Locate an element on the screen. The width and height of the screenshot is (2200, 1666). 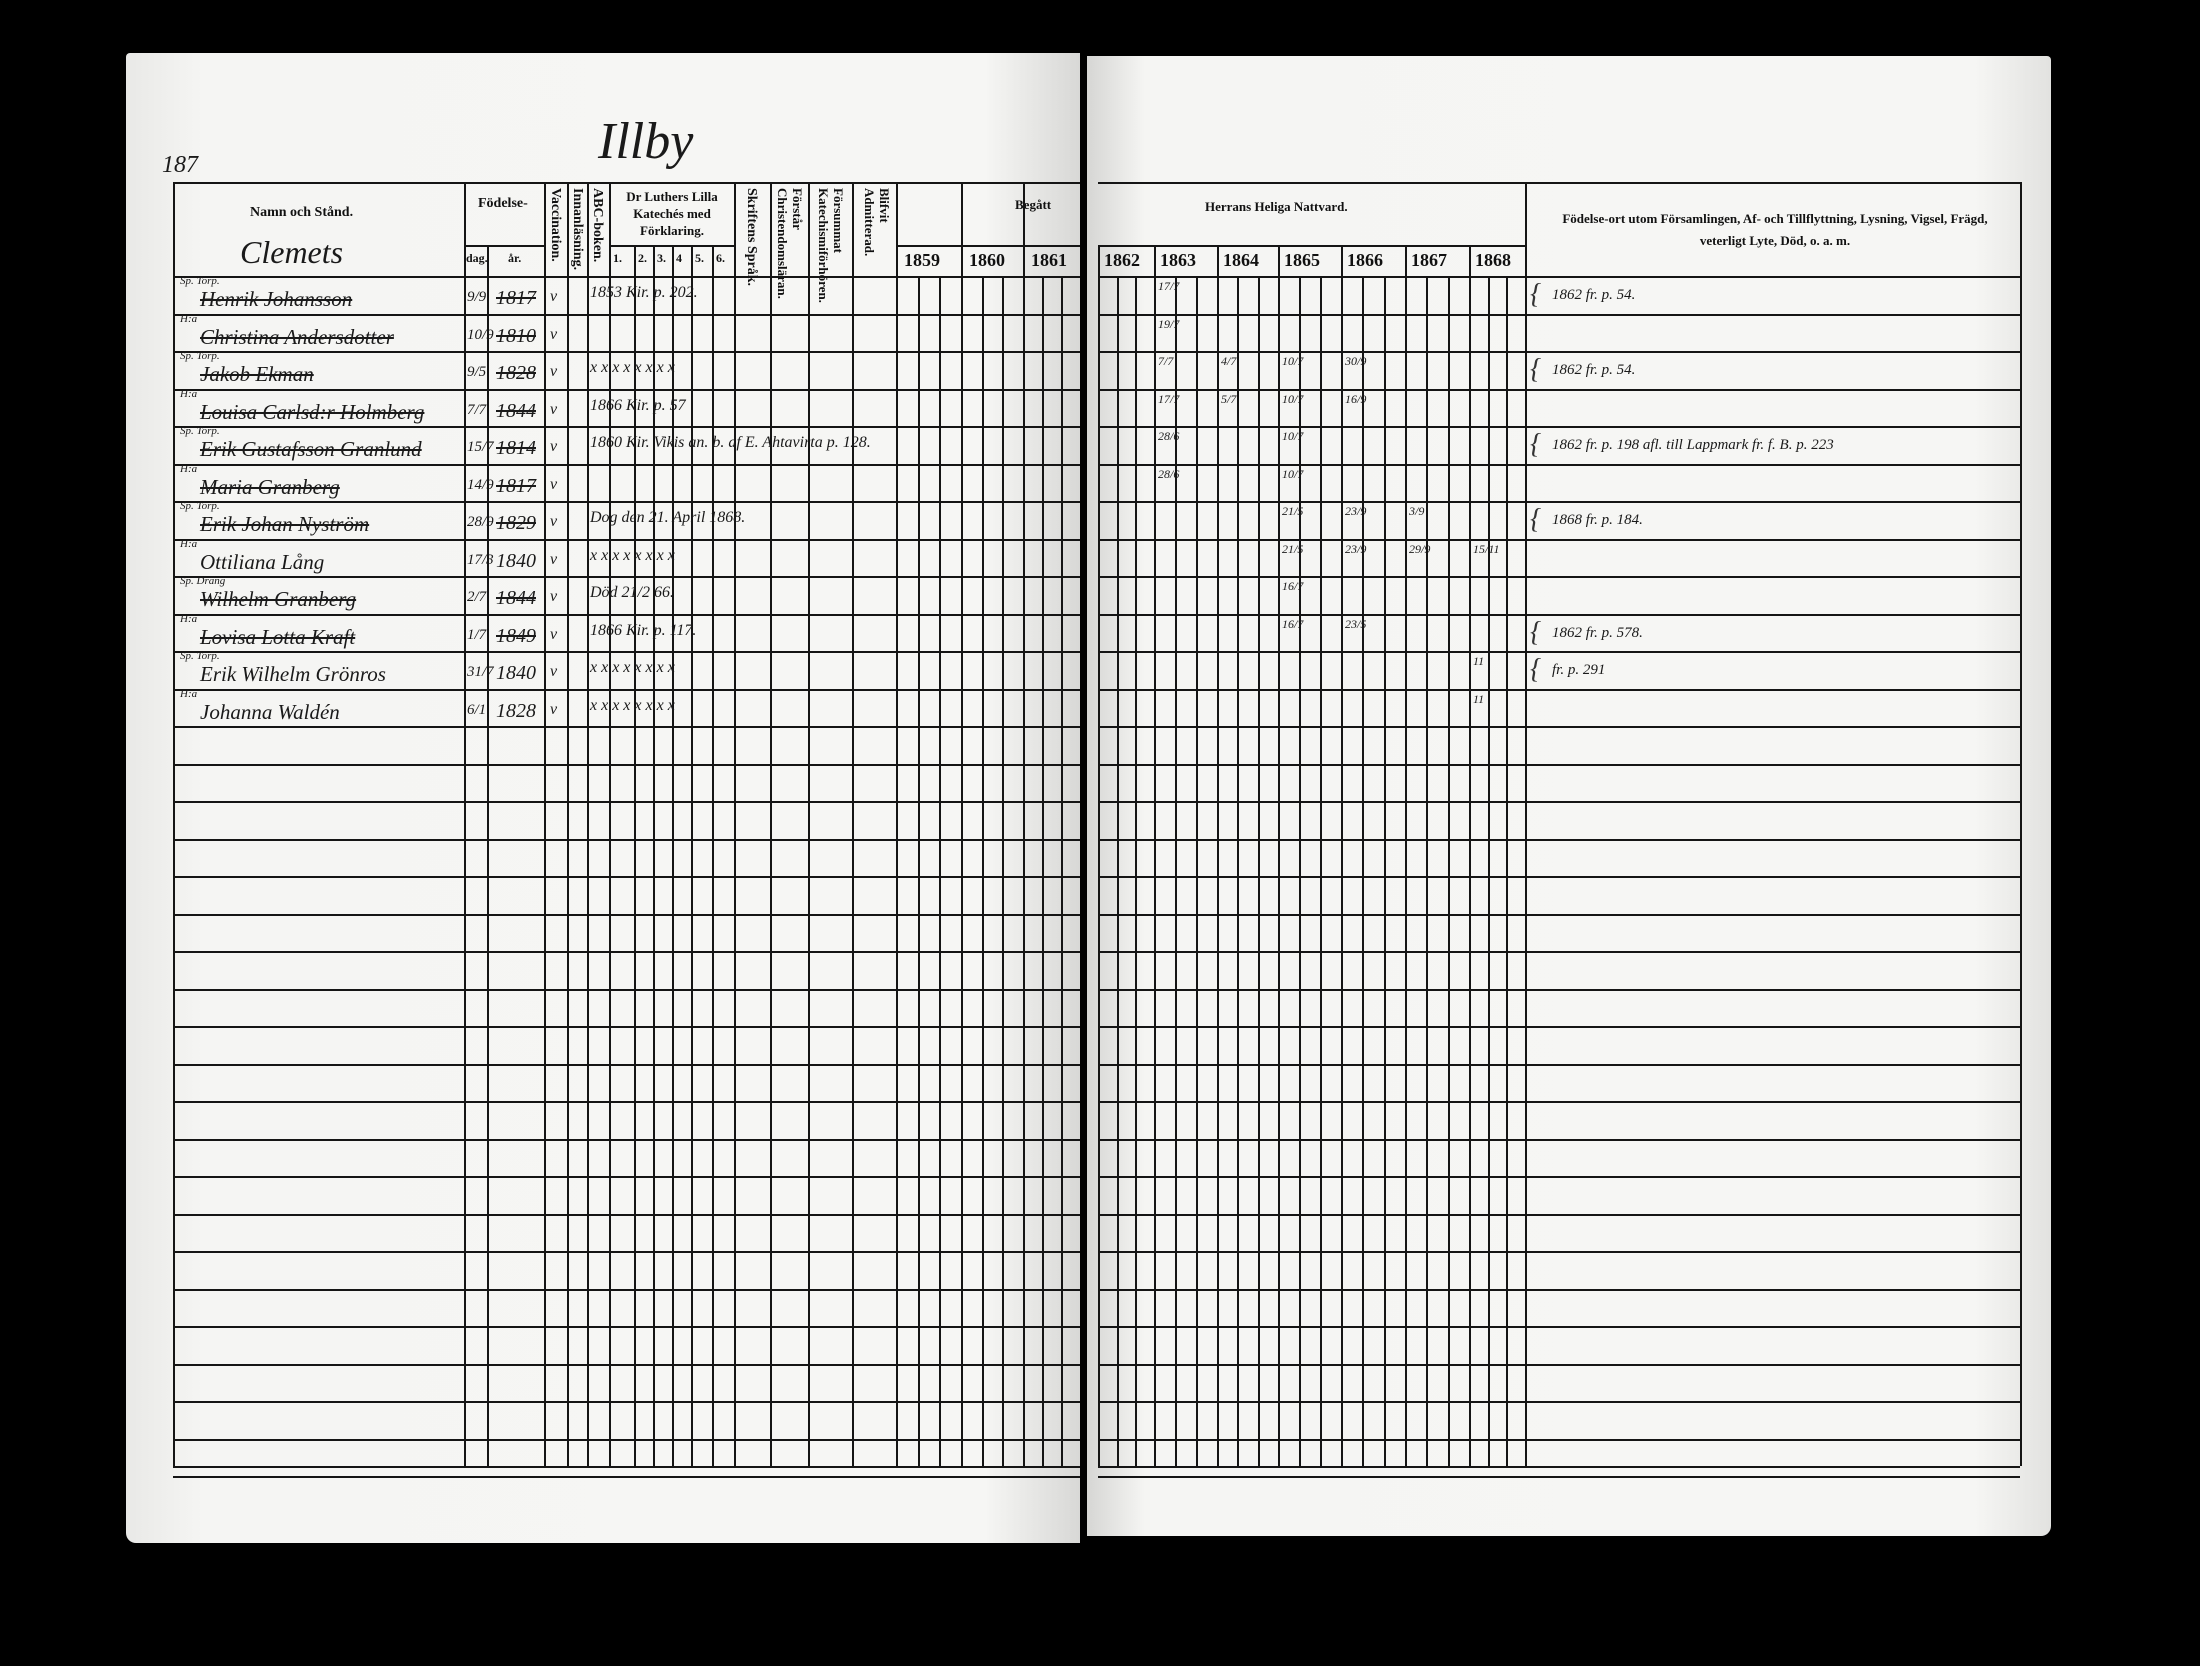
entry-birth-day: 7/7 is located at coordinates (477, 409).